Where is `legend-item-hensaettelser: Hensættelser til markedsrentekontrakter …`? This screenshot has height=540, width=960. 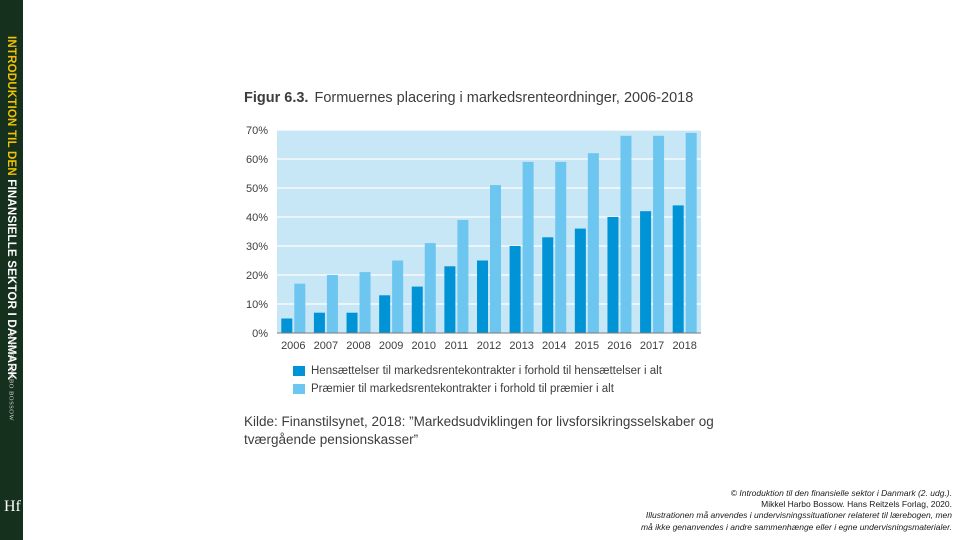 legend-item-hensaettelser: Hensættelser til markedsrentekontrakter … is located at coordinates (477, 371).